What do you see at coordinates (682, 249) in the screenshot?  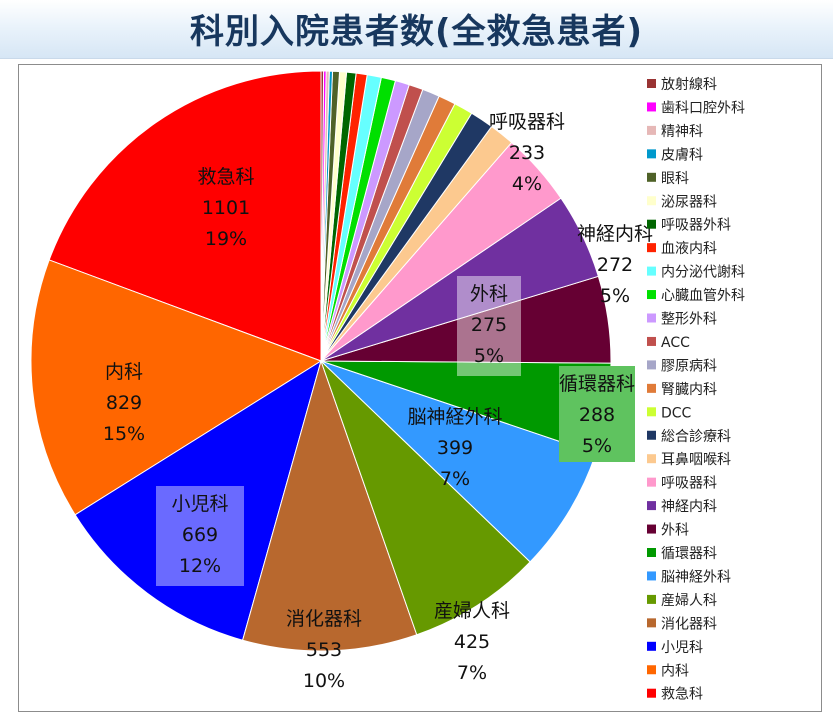 I see `legend-item: 血液内科` at bounding box center [682, 249].